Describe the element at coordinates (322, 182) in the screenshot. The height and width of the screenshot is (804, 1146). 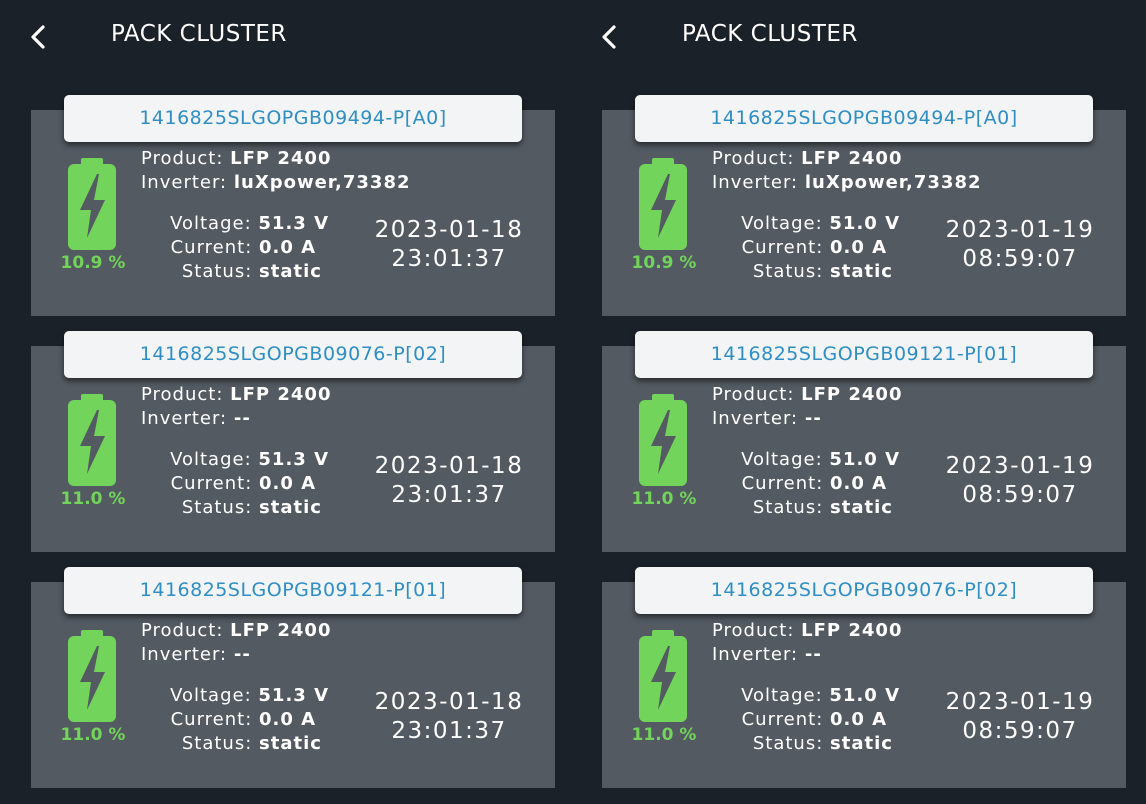
I see `inverter-value: luXpower,73382` at that location.